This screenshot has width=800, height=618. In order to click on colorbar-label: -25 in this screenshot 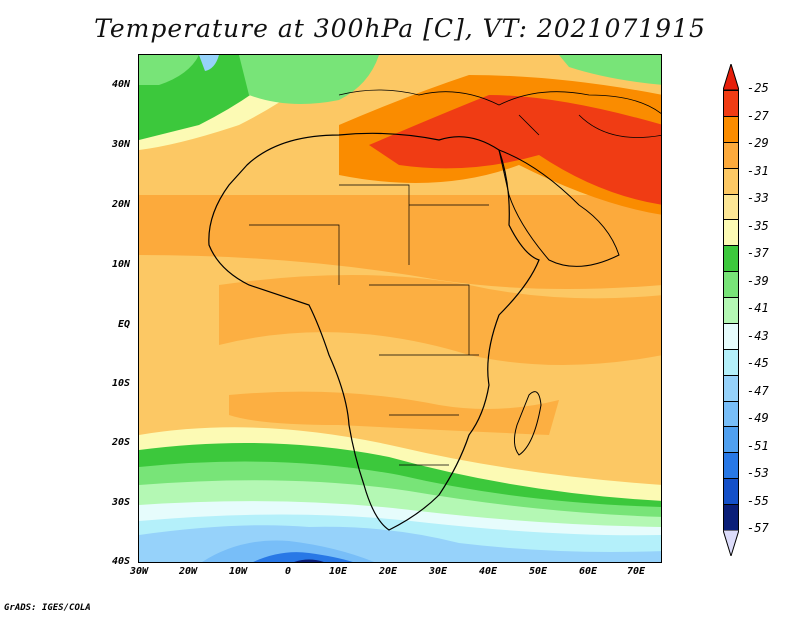, I will do `click(758, 88)`.